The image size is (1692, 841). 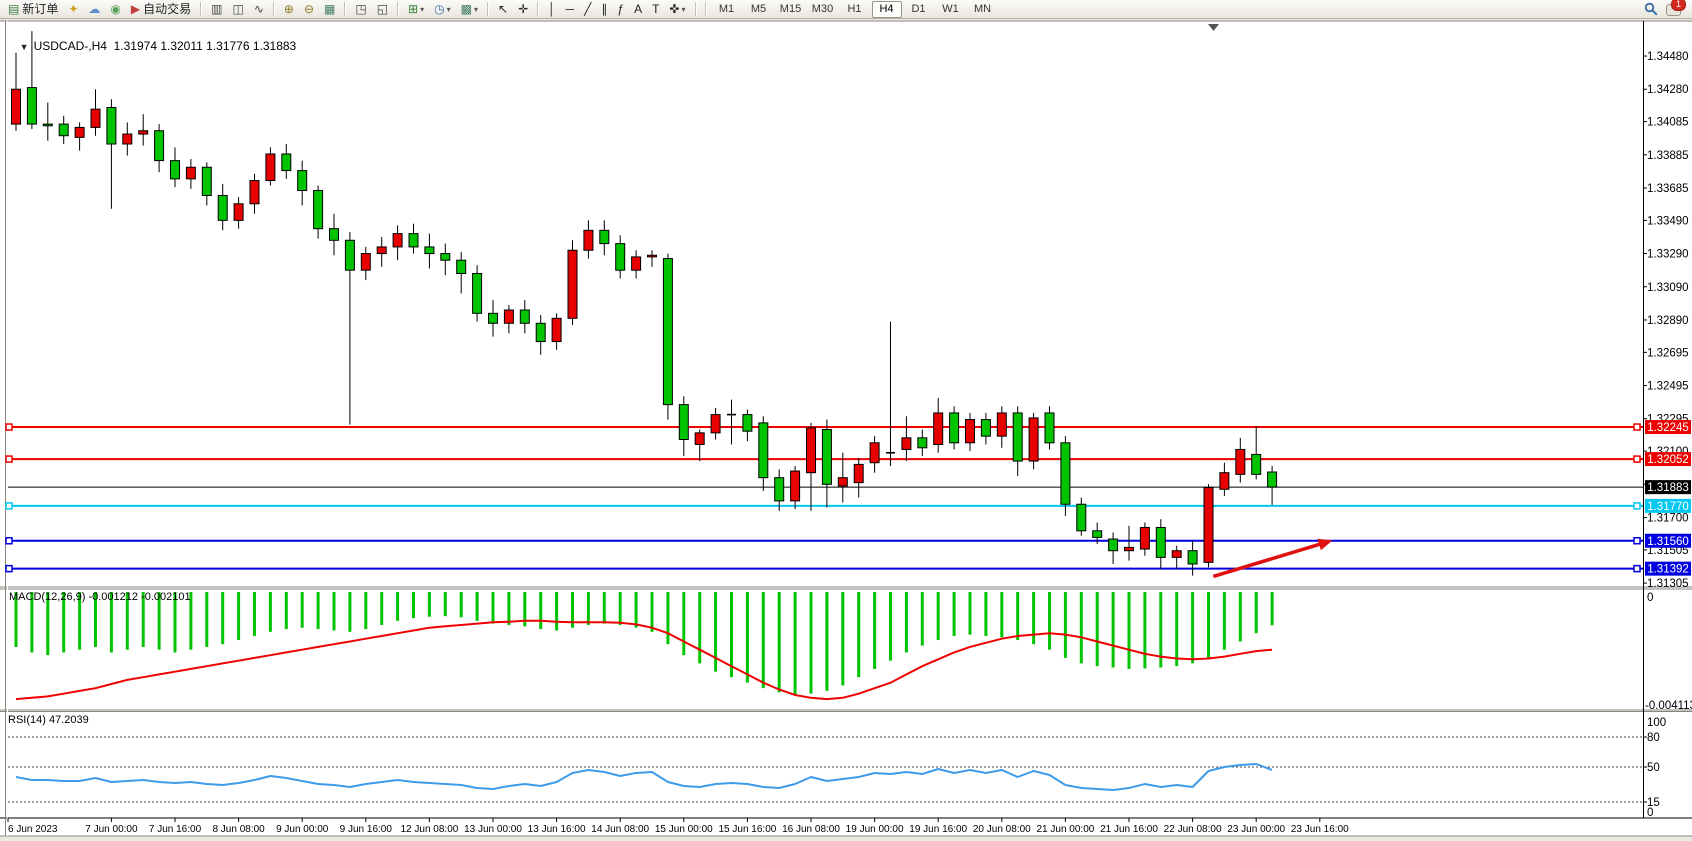 What do you see at coordinates (587, 9) in the screenshot?
I see `trendline-button: ╱` at bounding box center [587, 9].